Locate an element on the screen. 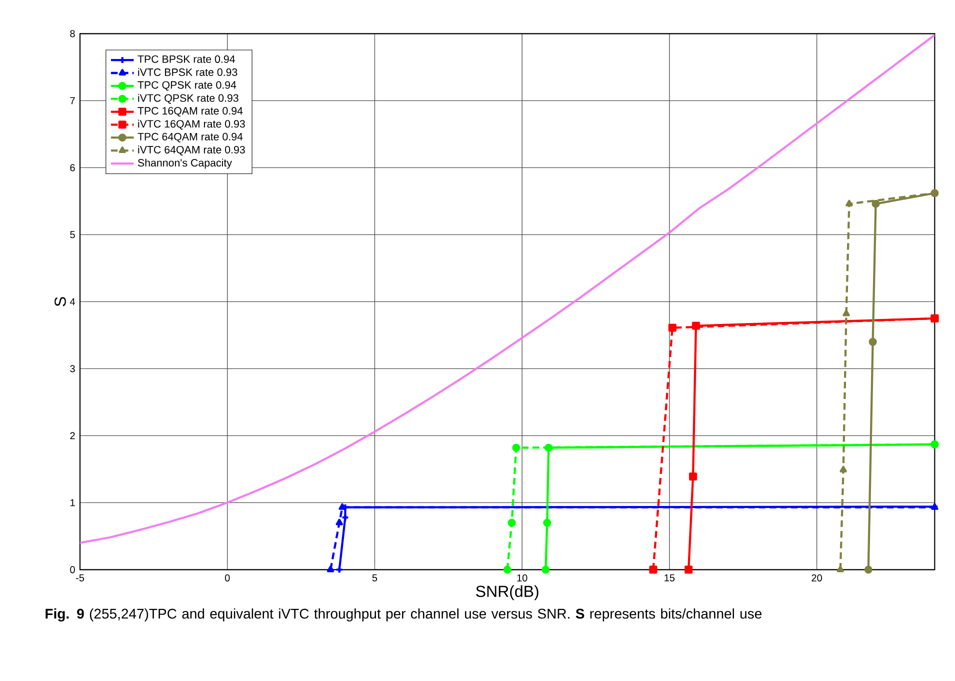 This screenshot has height=681, width=955. x-tick-label: 0 is located at coordinates (227, 578).